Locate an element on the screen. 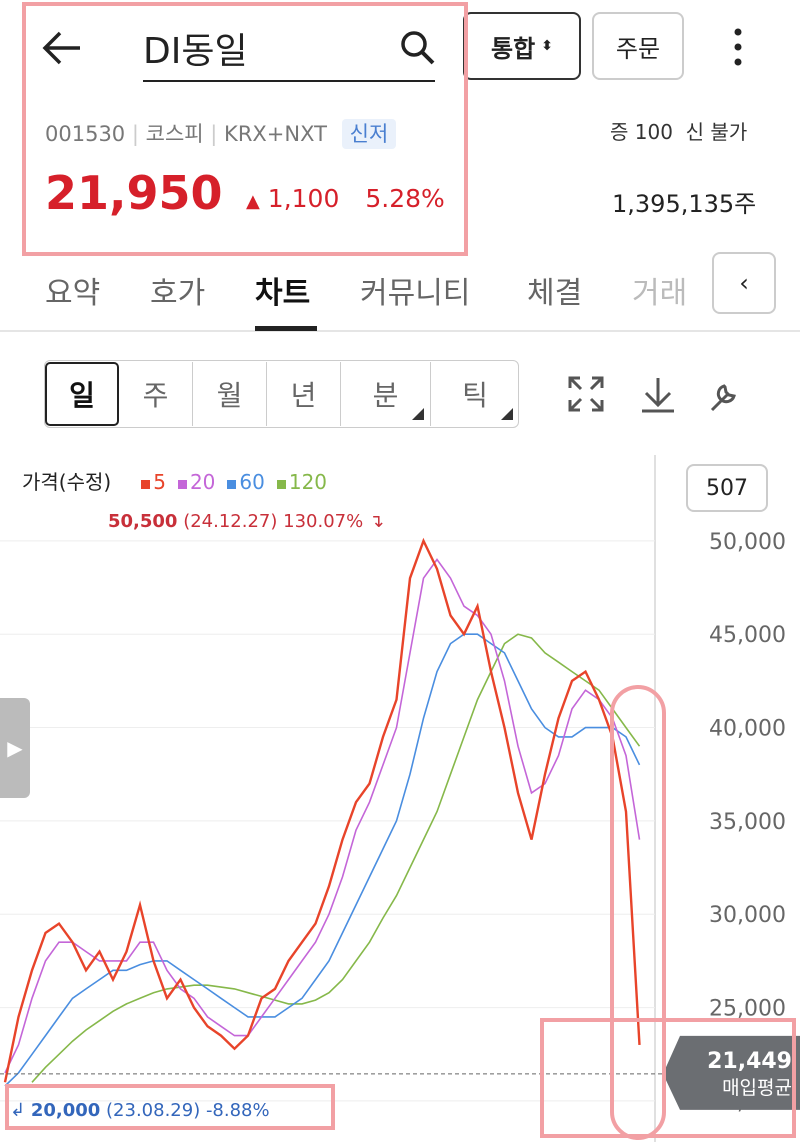 The image size is (800, 1142). order-button: 주문 is located at coordinates (638, 46).